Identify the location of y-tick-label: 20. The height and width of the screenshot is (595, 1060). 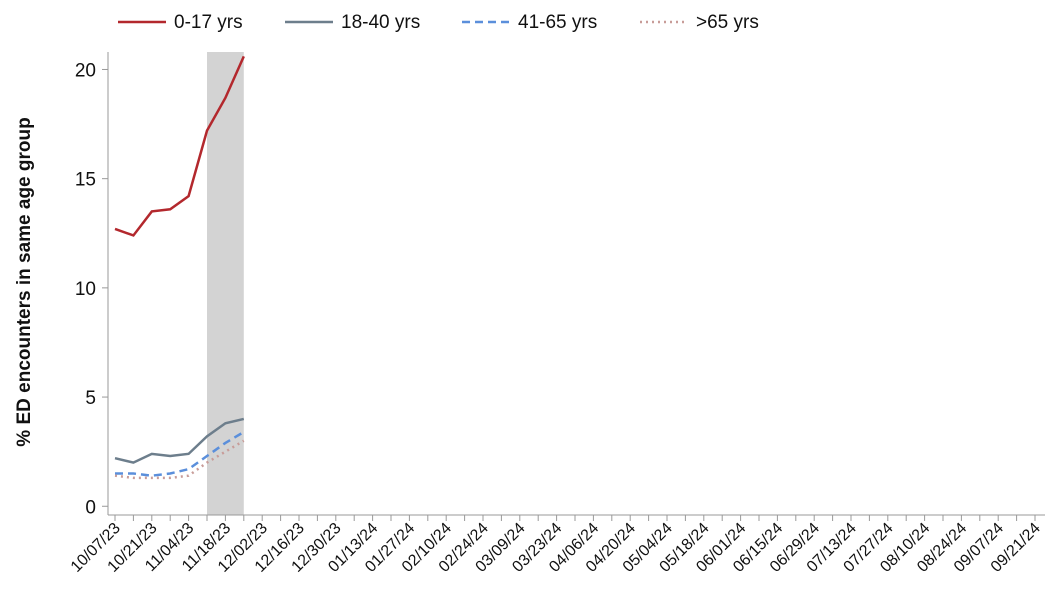
(85, 70).